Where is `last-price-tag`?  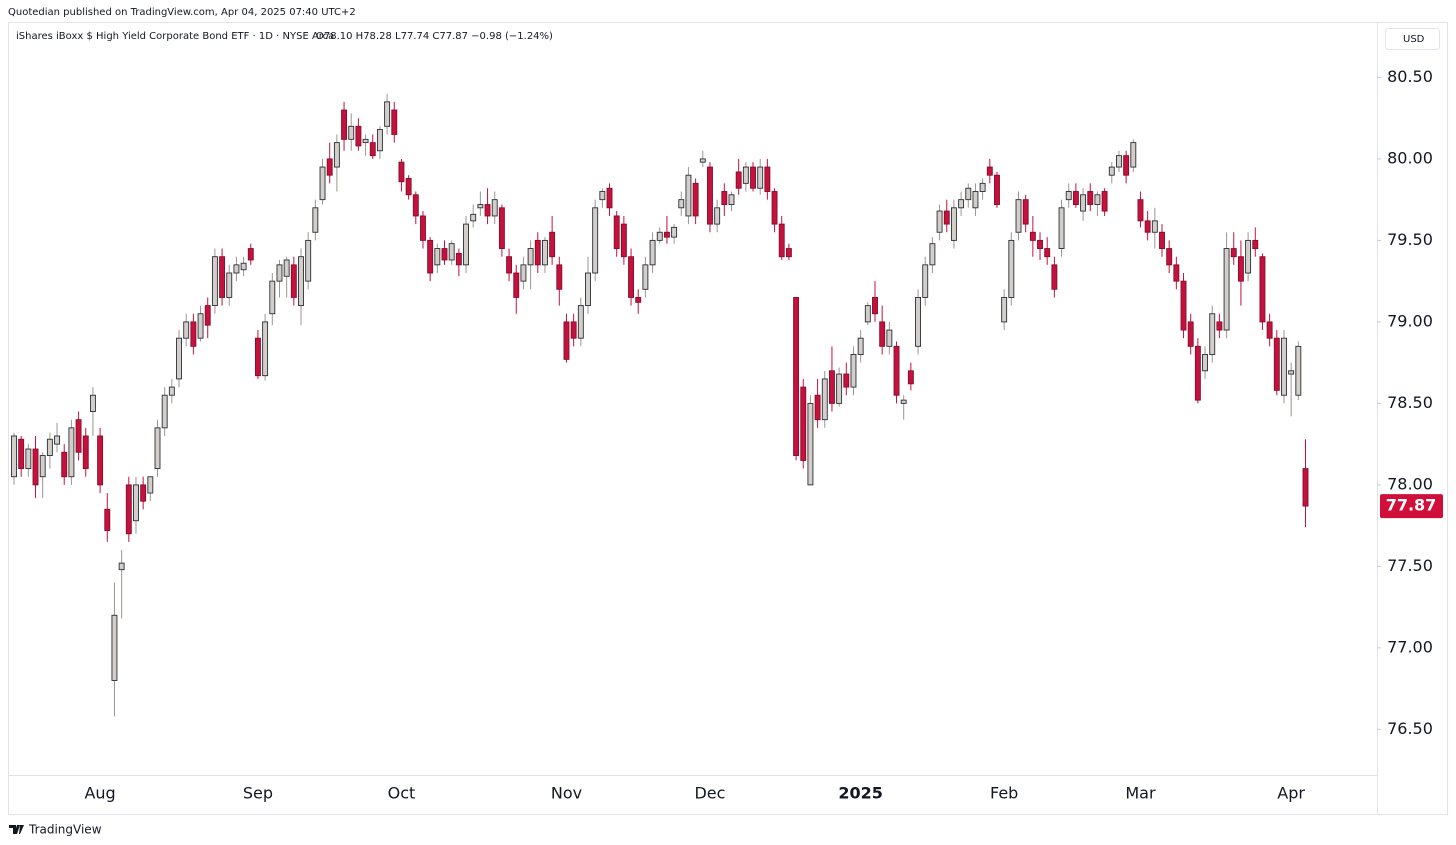
last-price-tag is located at coordinates (1411, 506).